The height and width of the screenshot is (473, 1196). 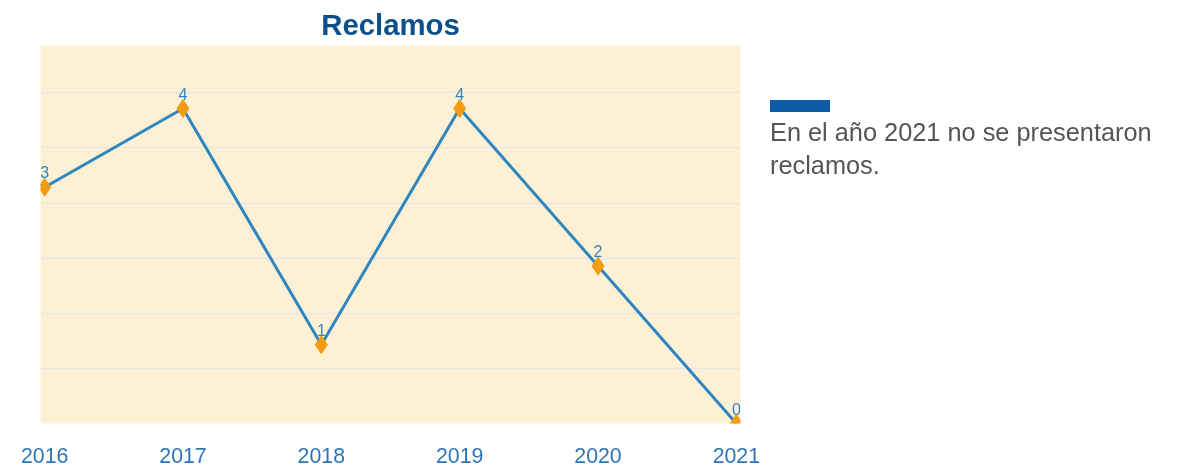 What do you see at coordinates (390, 24) in the screenshot?
I see `chart-title: Reclamos` at bounding box center [390, 24].